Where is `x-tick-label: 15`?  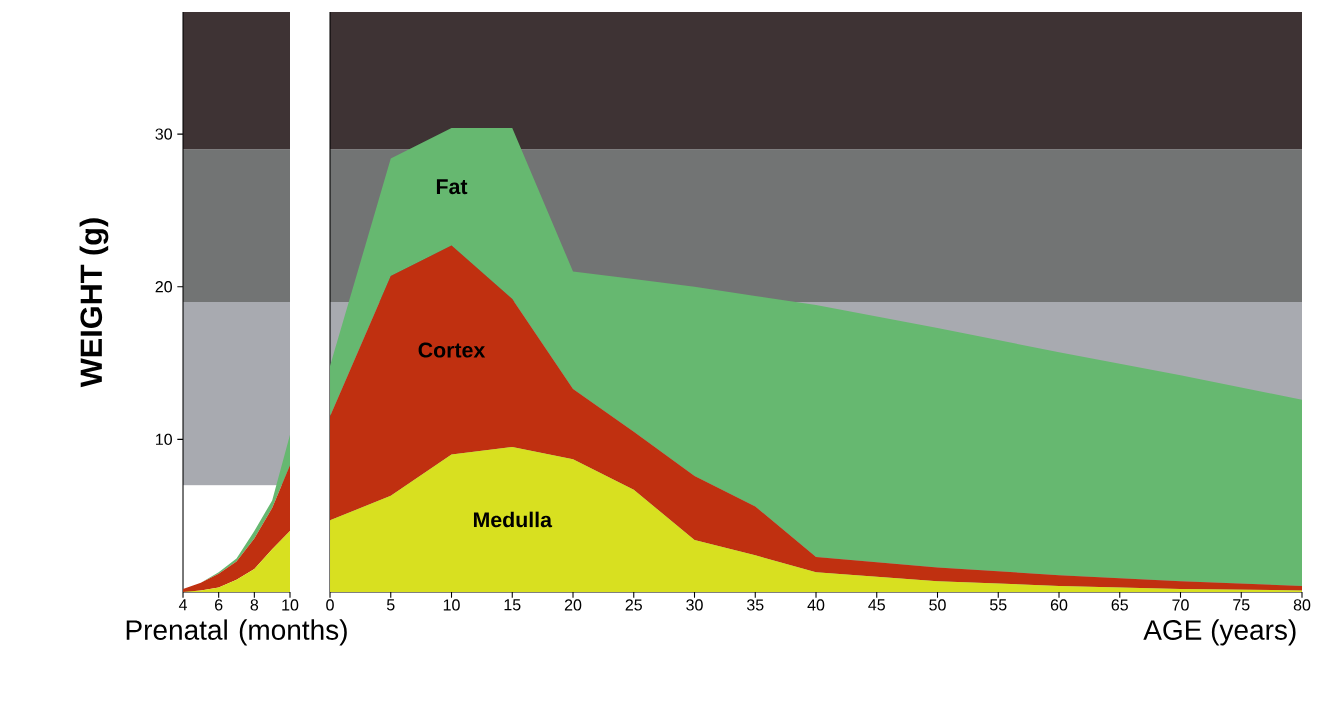
x-tick-label: 15 is located at coordinates (512, 605).